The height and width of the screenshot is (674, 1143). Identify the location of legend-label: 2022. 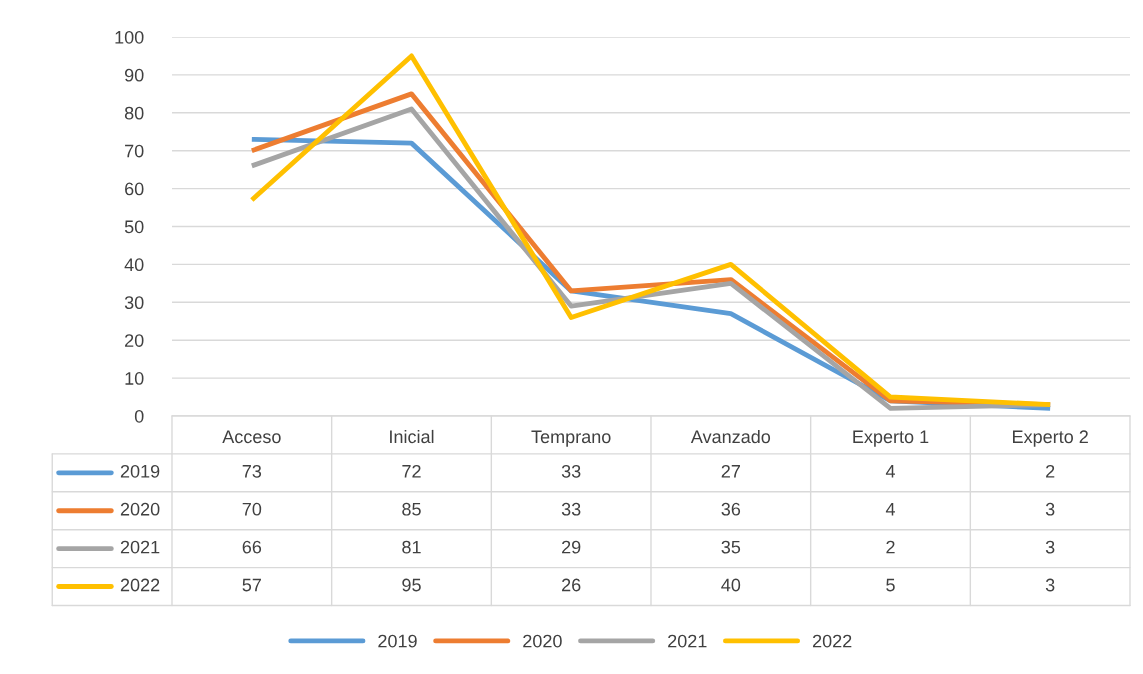
(140, 585).